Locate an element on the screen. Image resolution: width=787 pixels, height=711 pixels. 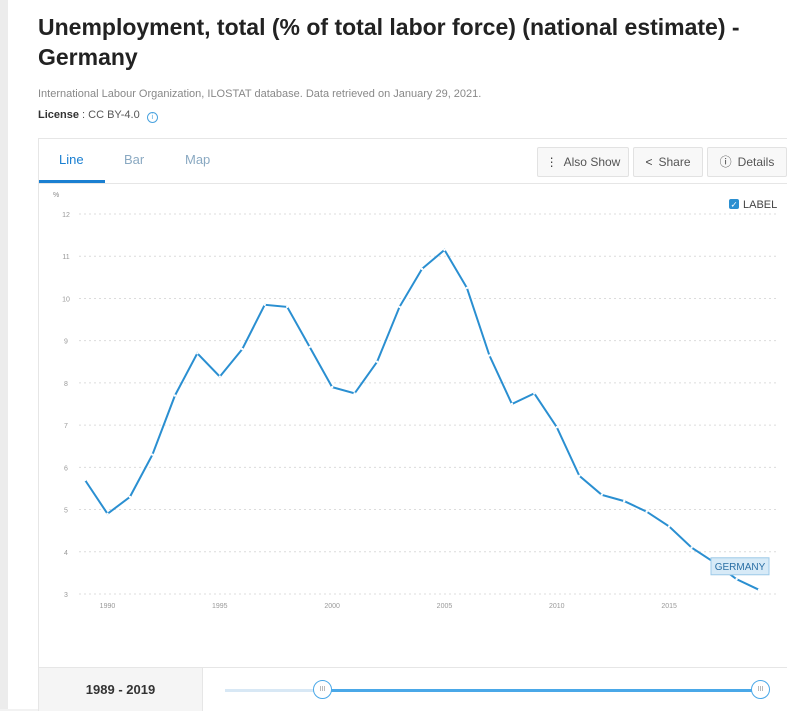
also-show-label: Also Show is located at coordinates (592, 162).